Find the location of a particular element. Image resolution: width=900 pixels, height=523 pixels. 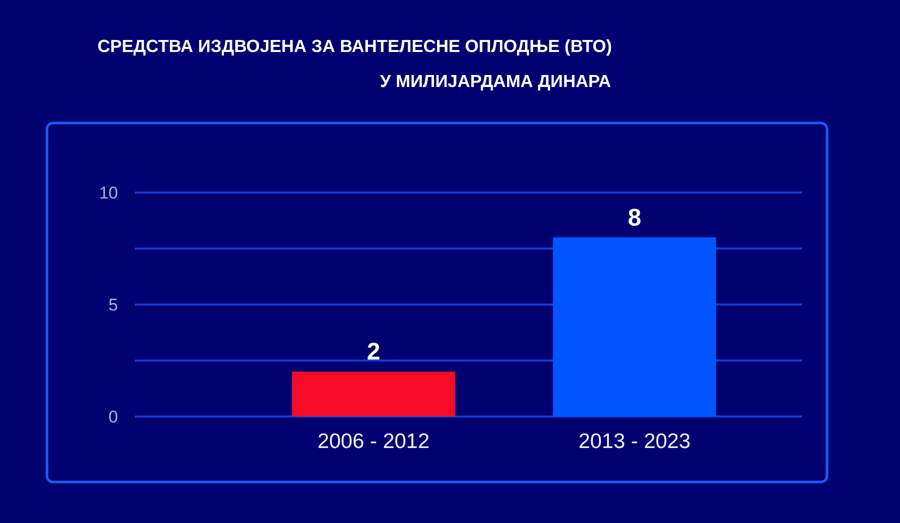

data-label: 2 is located at coordinates (373, 352).